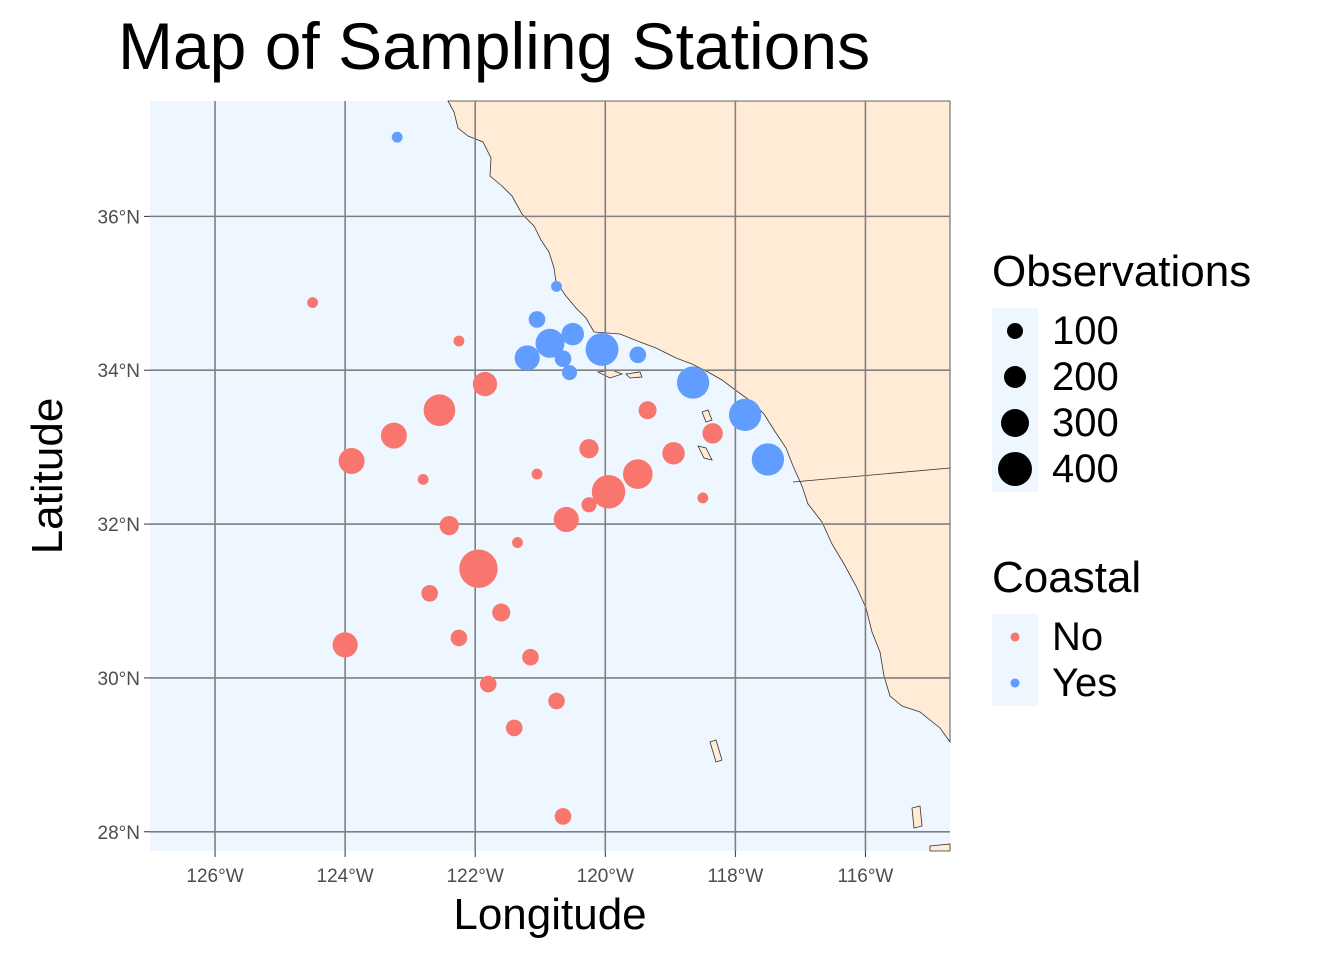  Describe the element at coordinates (475, 876) in the screenshot. I see `x-tick-label: 122°W` at that location.